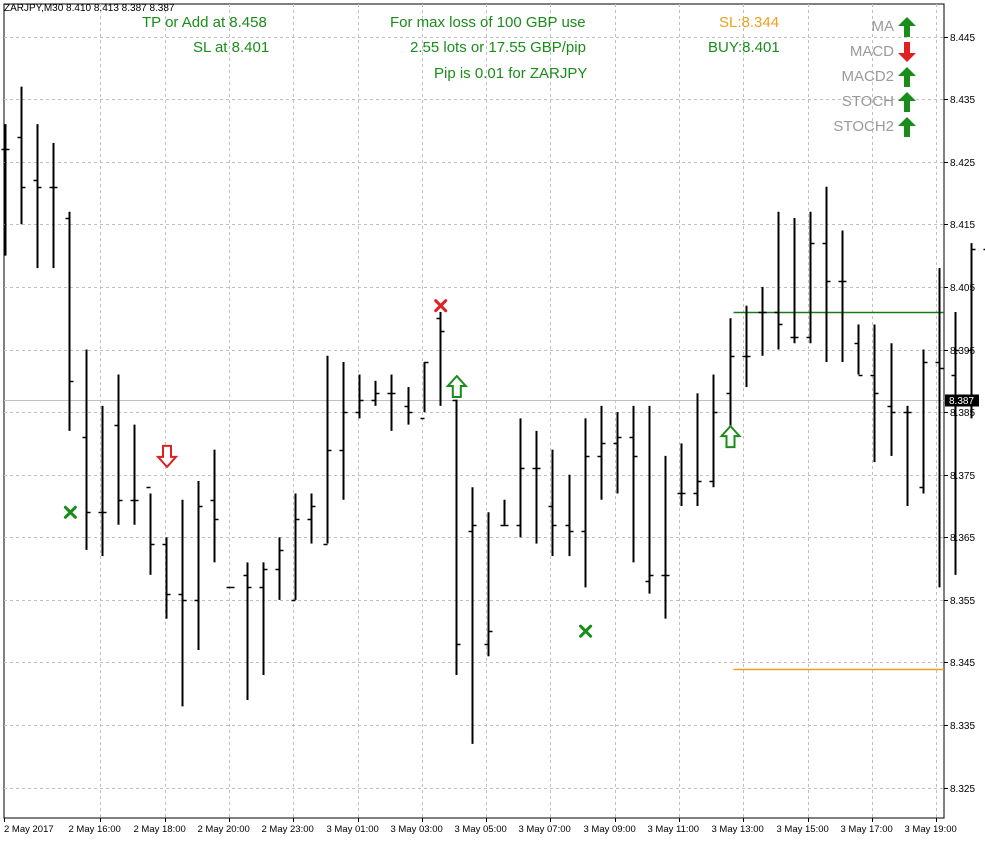 This screenshot has height=841, width=985. Describe the element at coordinates (417, 829) in the screenshot. I see `x-tick-label: 3 May 03:00` at that location.